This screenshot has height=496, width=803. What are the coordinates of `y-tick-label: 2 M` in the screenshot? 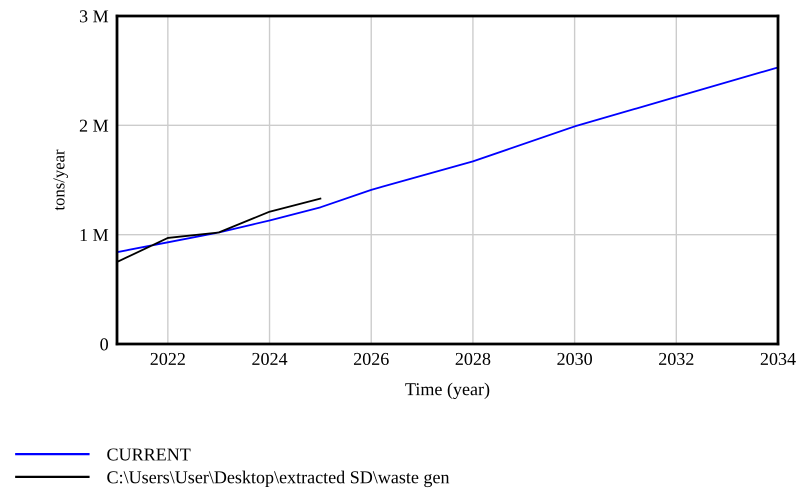 It's located at (94, 126).